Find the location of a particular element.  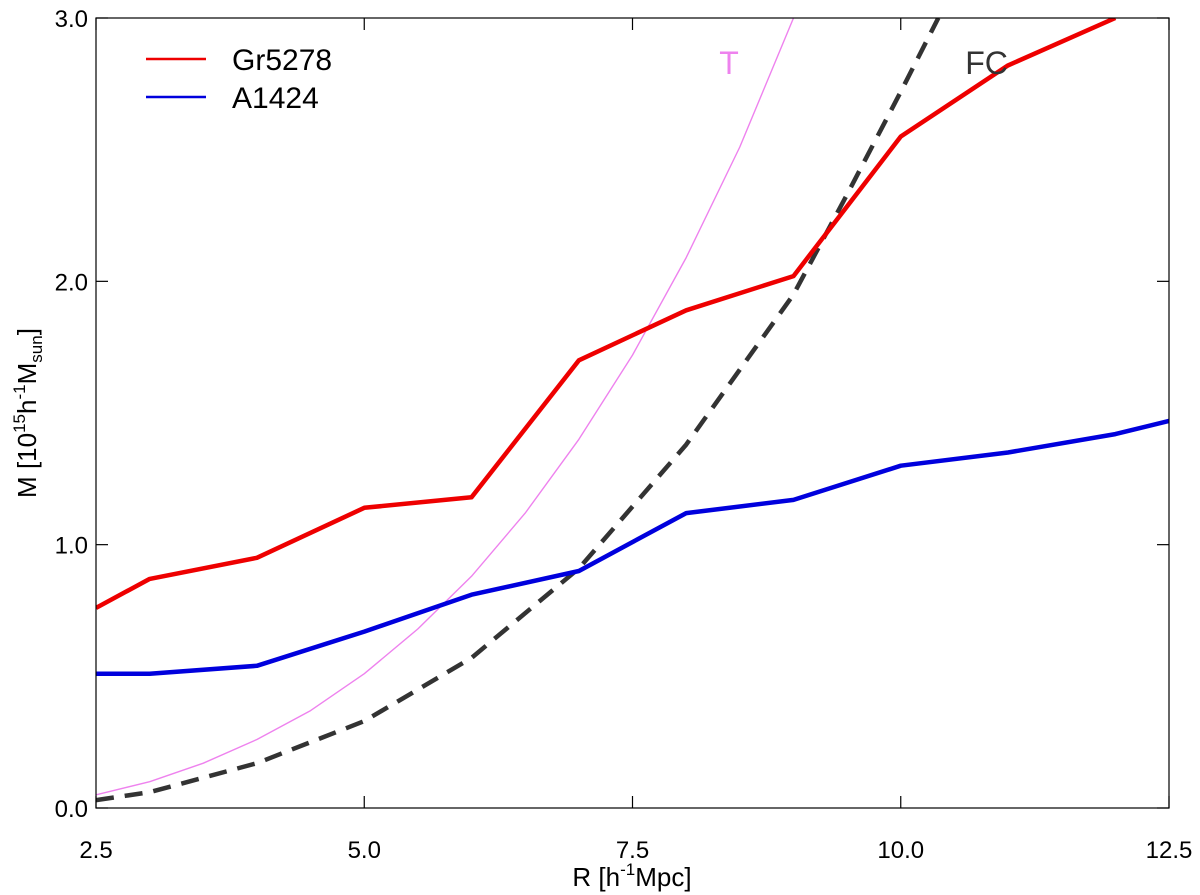

x-tick-label: 12.5 is located at coordinates (1169, 850).